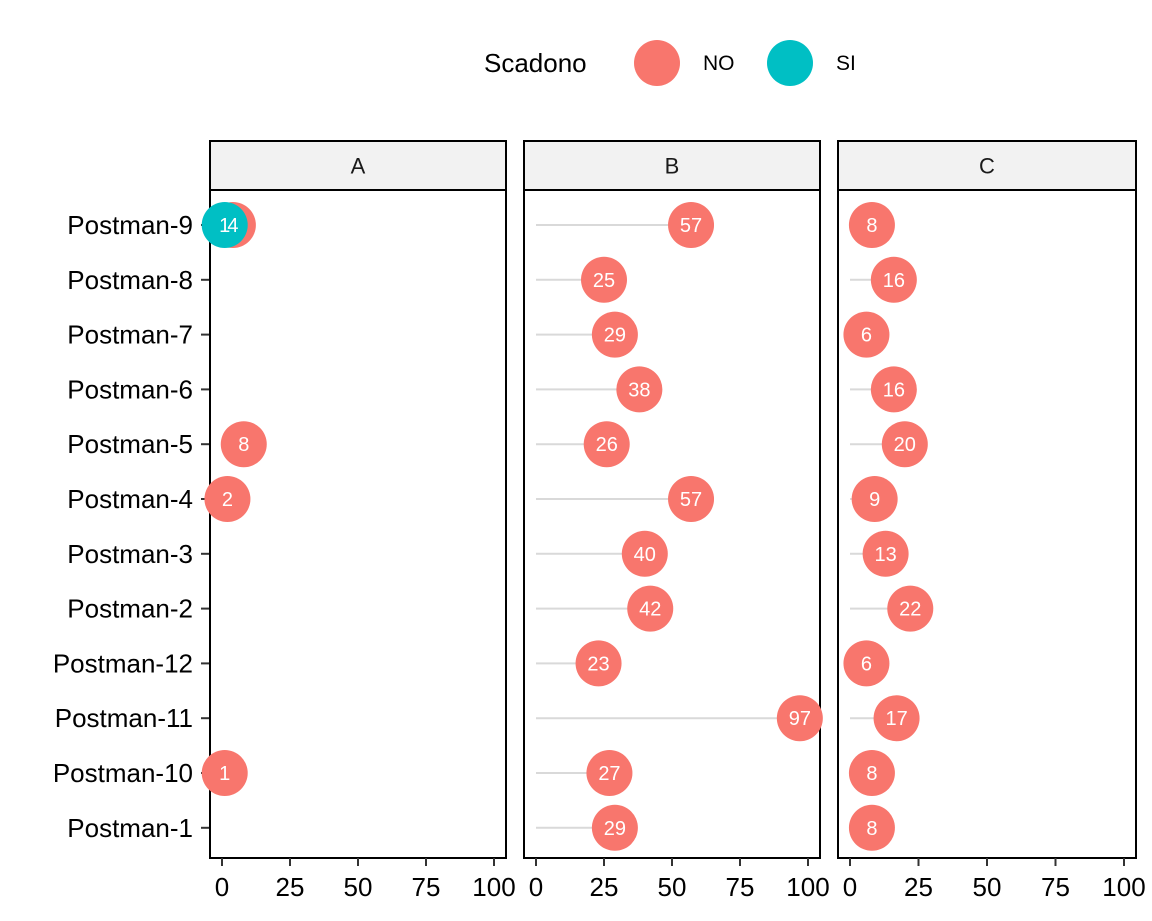  I want to click on data-label: 27, so click(609, 774).